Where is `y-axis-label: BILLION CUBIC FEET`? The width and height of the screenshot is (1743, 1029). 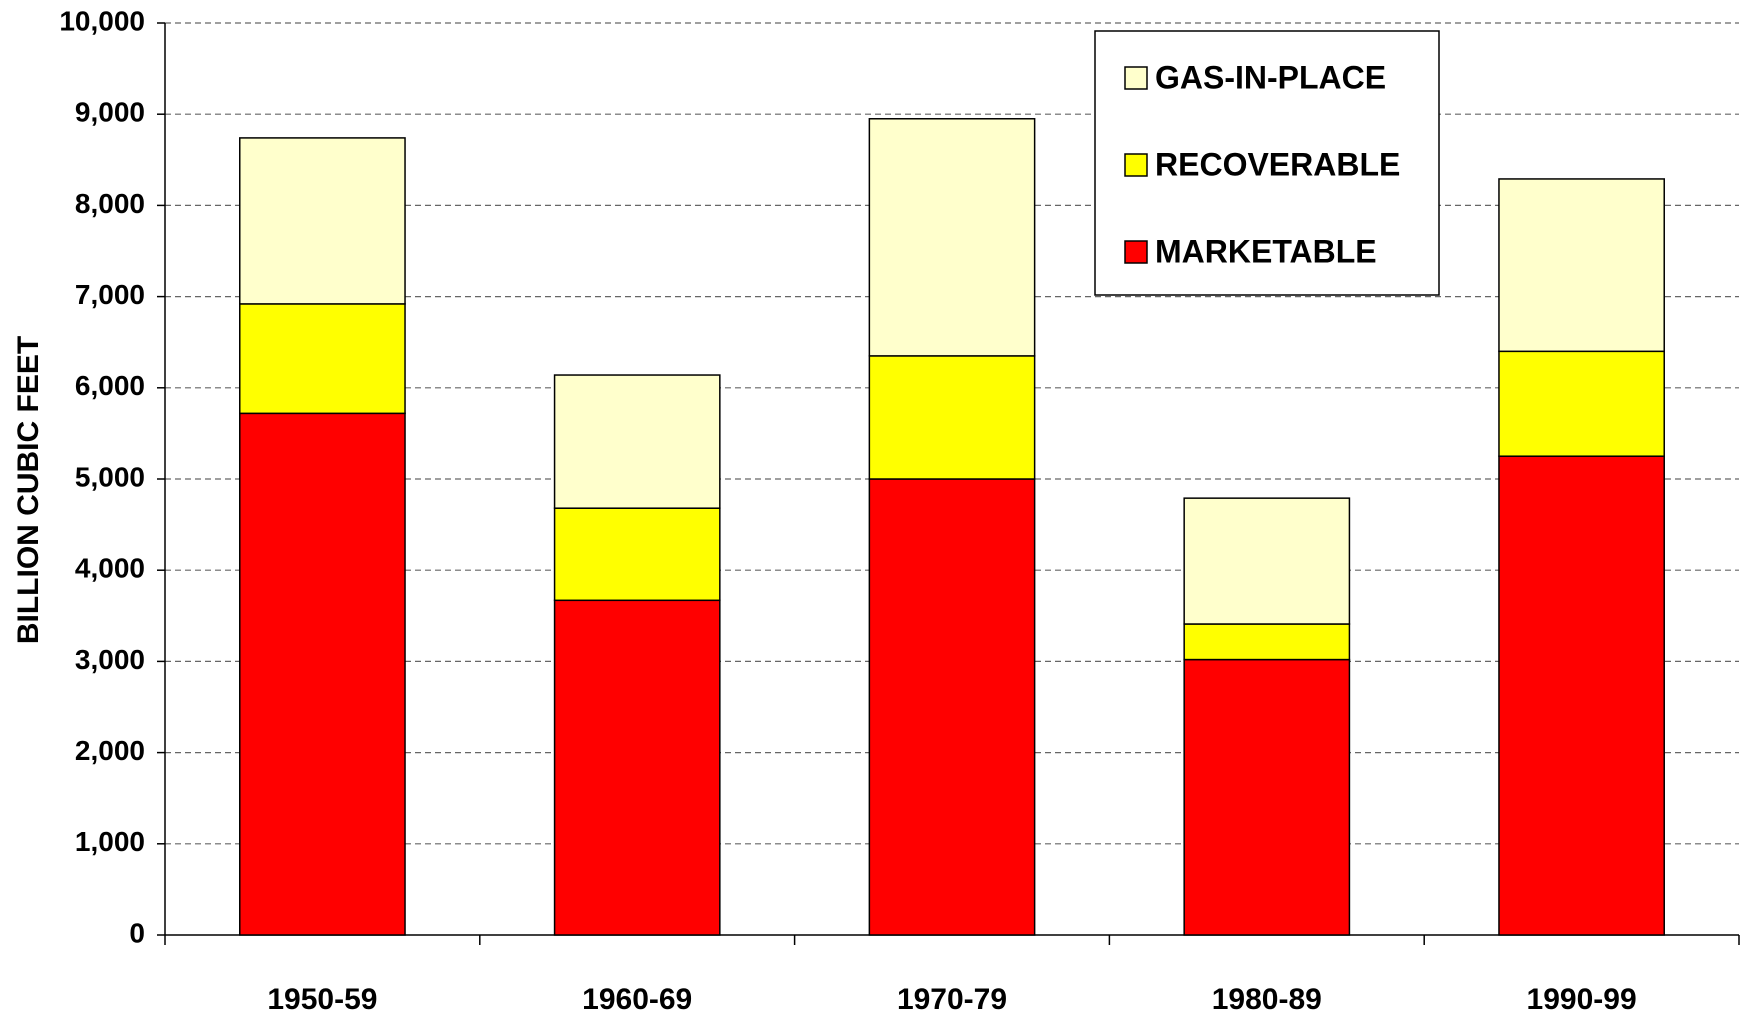 y-axis-label: BILLION CUBIC FEET is located at coordinates (28, 490).